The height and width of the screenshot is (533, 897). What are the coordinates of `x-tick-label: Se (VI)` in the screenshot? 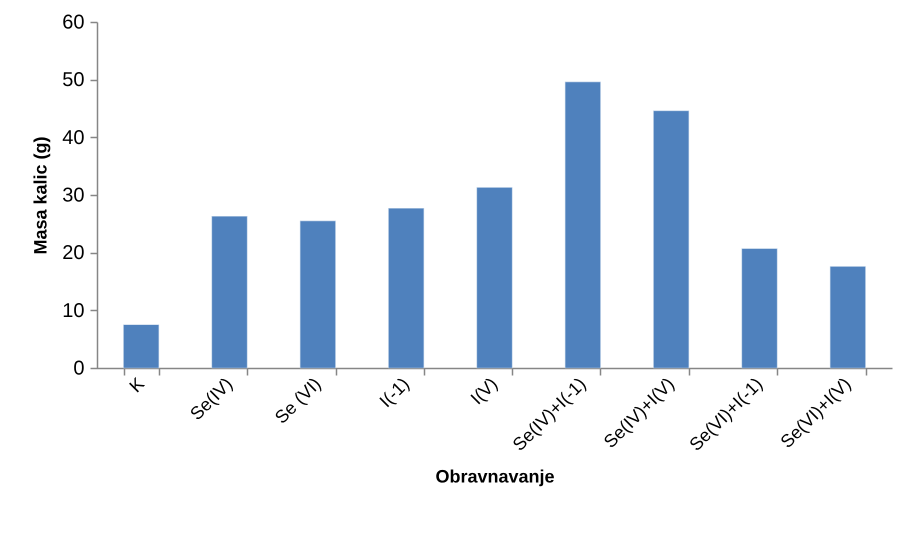 It's located at (297, 401).